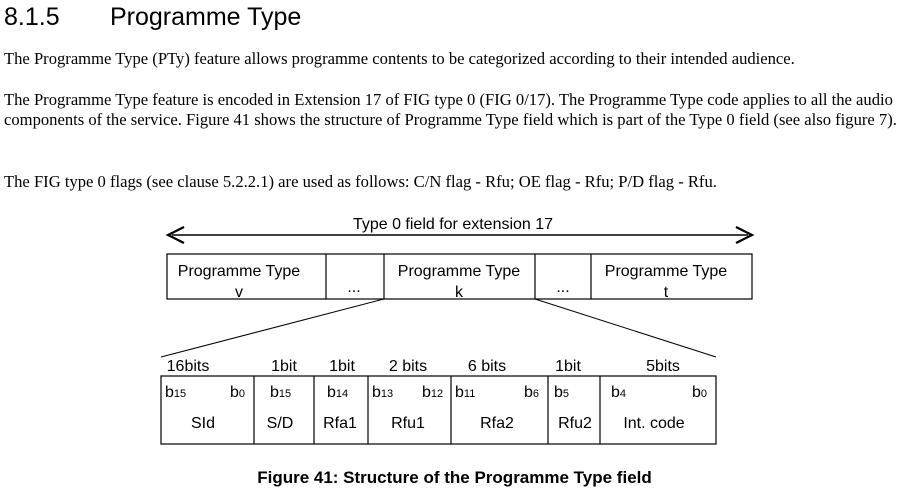  What do you see at coordinates (459, 271) in the screenshot?
I see `programme-type-k-label: Programme Type` at bounding box center [459, 271].